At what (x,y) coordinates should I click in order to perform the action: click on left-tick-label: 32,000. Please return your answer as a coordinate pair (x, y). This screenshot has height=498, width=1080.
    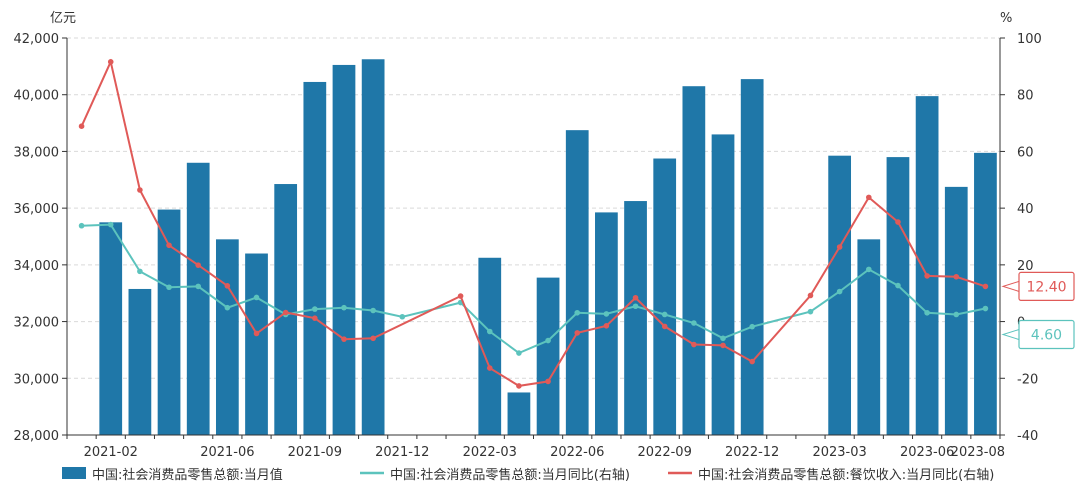
    Looking at the image, I should click on (37, 323).